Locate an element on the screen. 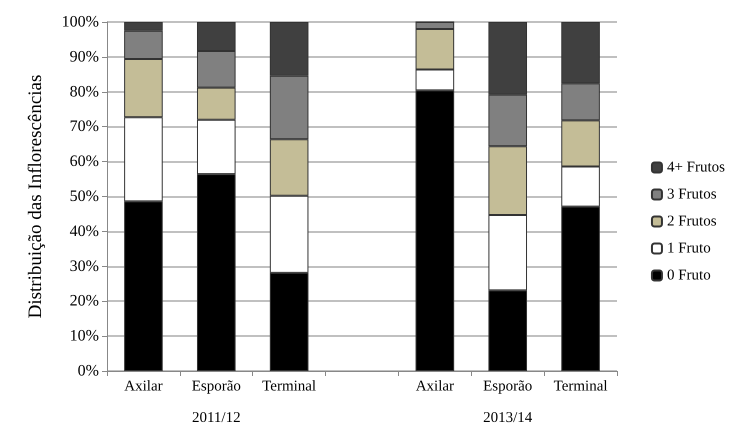 Image resolution: width=748 pixels, height=443 pixels. y-tick-label: 80% is located at coordinates (84, 91).